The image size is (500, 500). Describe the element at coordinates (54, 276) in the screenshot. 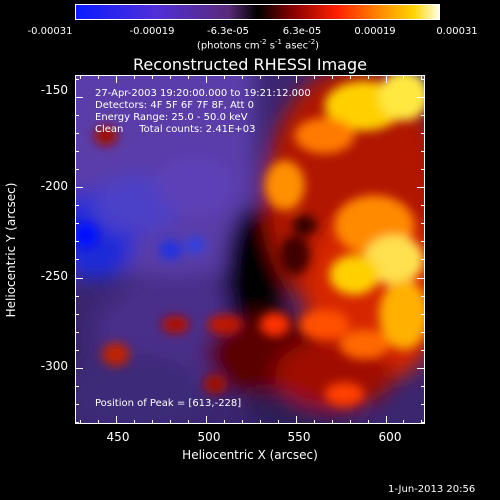

I see `y-tick-label: -250` at that location.